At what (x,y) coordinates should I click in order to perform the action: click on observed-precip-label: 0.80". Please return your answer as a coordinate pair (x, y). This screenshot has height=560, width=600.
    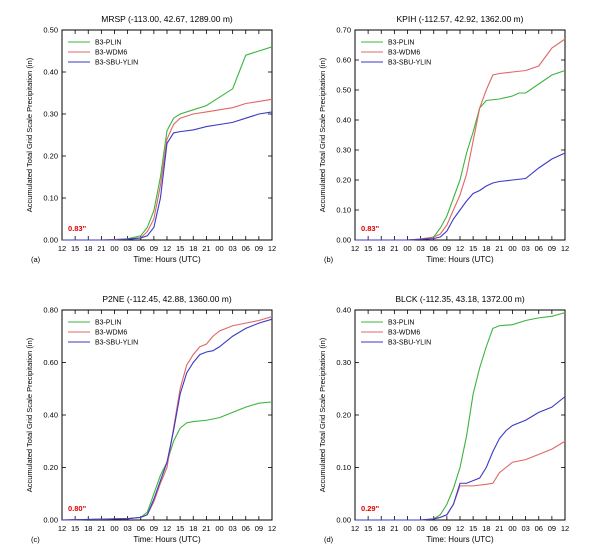
    Looking at the image, I should click on (77, 508).